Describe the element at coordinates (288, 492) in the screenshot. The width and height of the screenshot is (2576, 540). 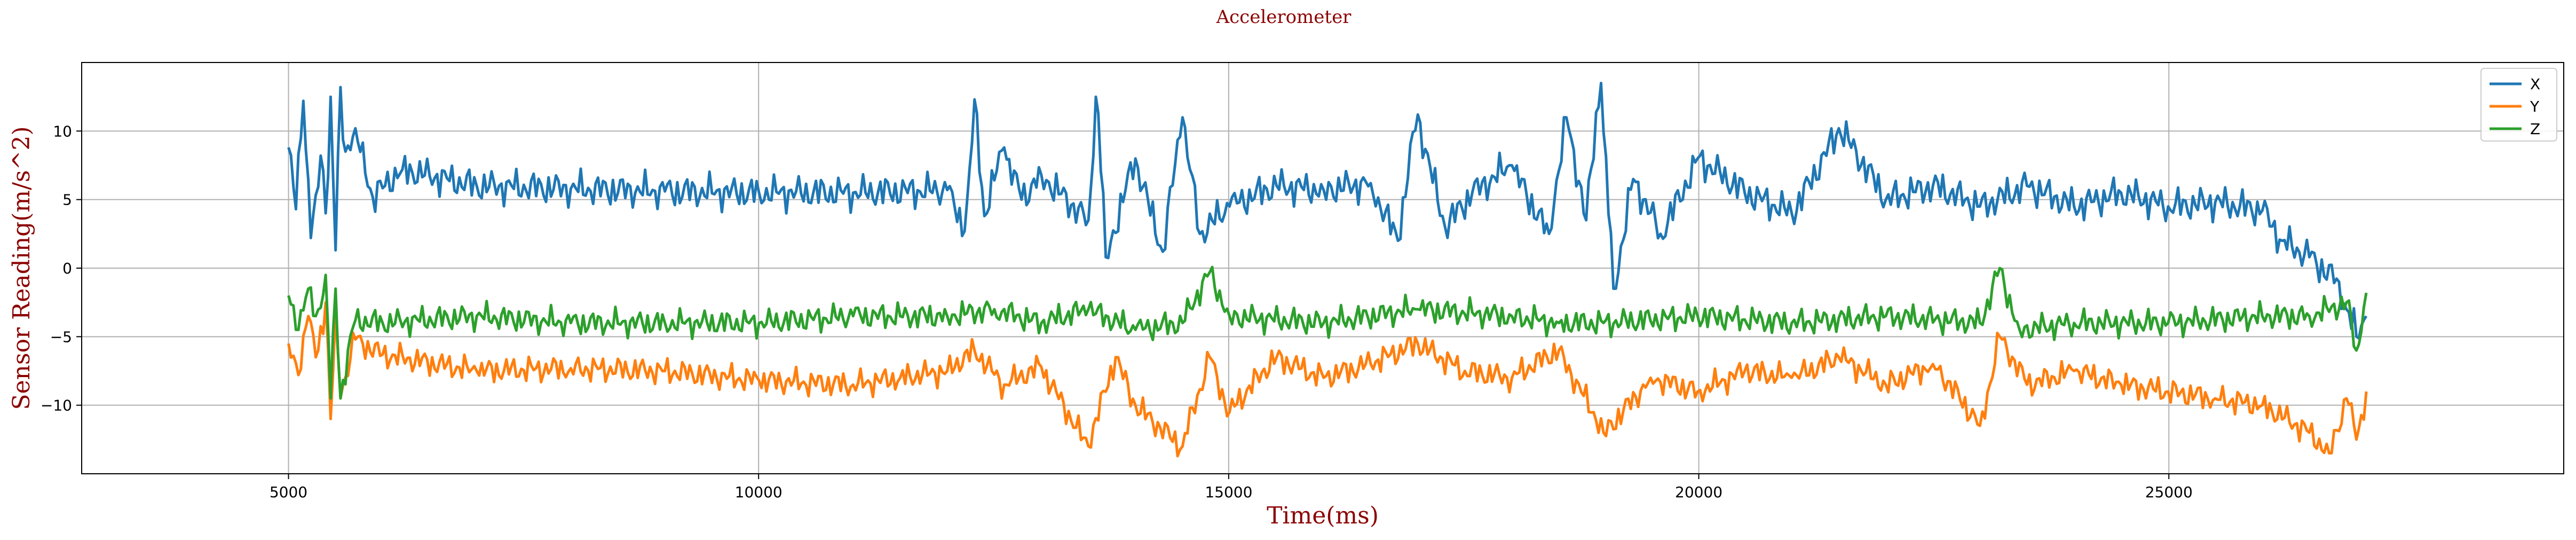
I see `x-tick-label: 5000` at that location.